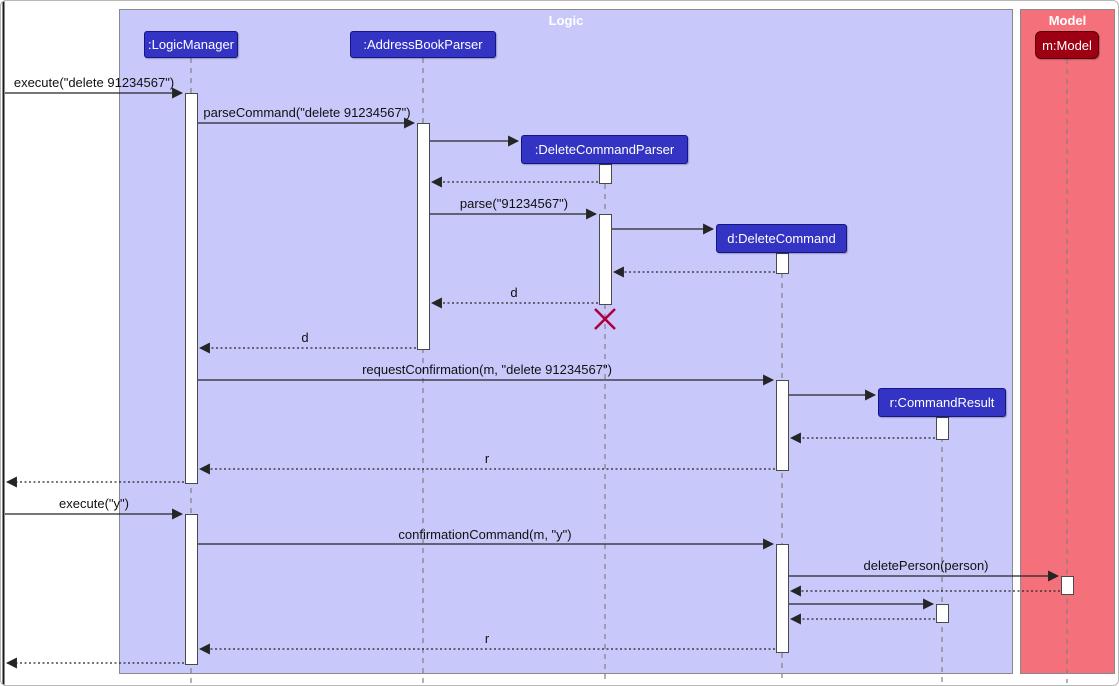  Describe the element at coordinates (191, 44) in the screenshot. I see `participant-logicmanager: :LogicManager` at that location.